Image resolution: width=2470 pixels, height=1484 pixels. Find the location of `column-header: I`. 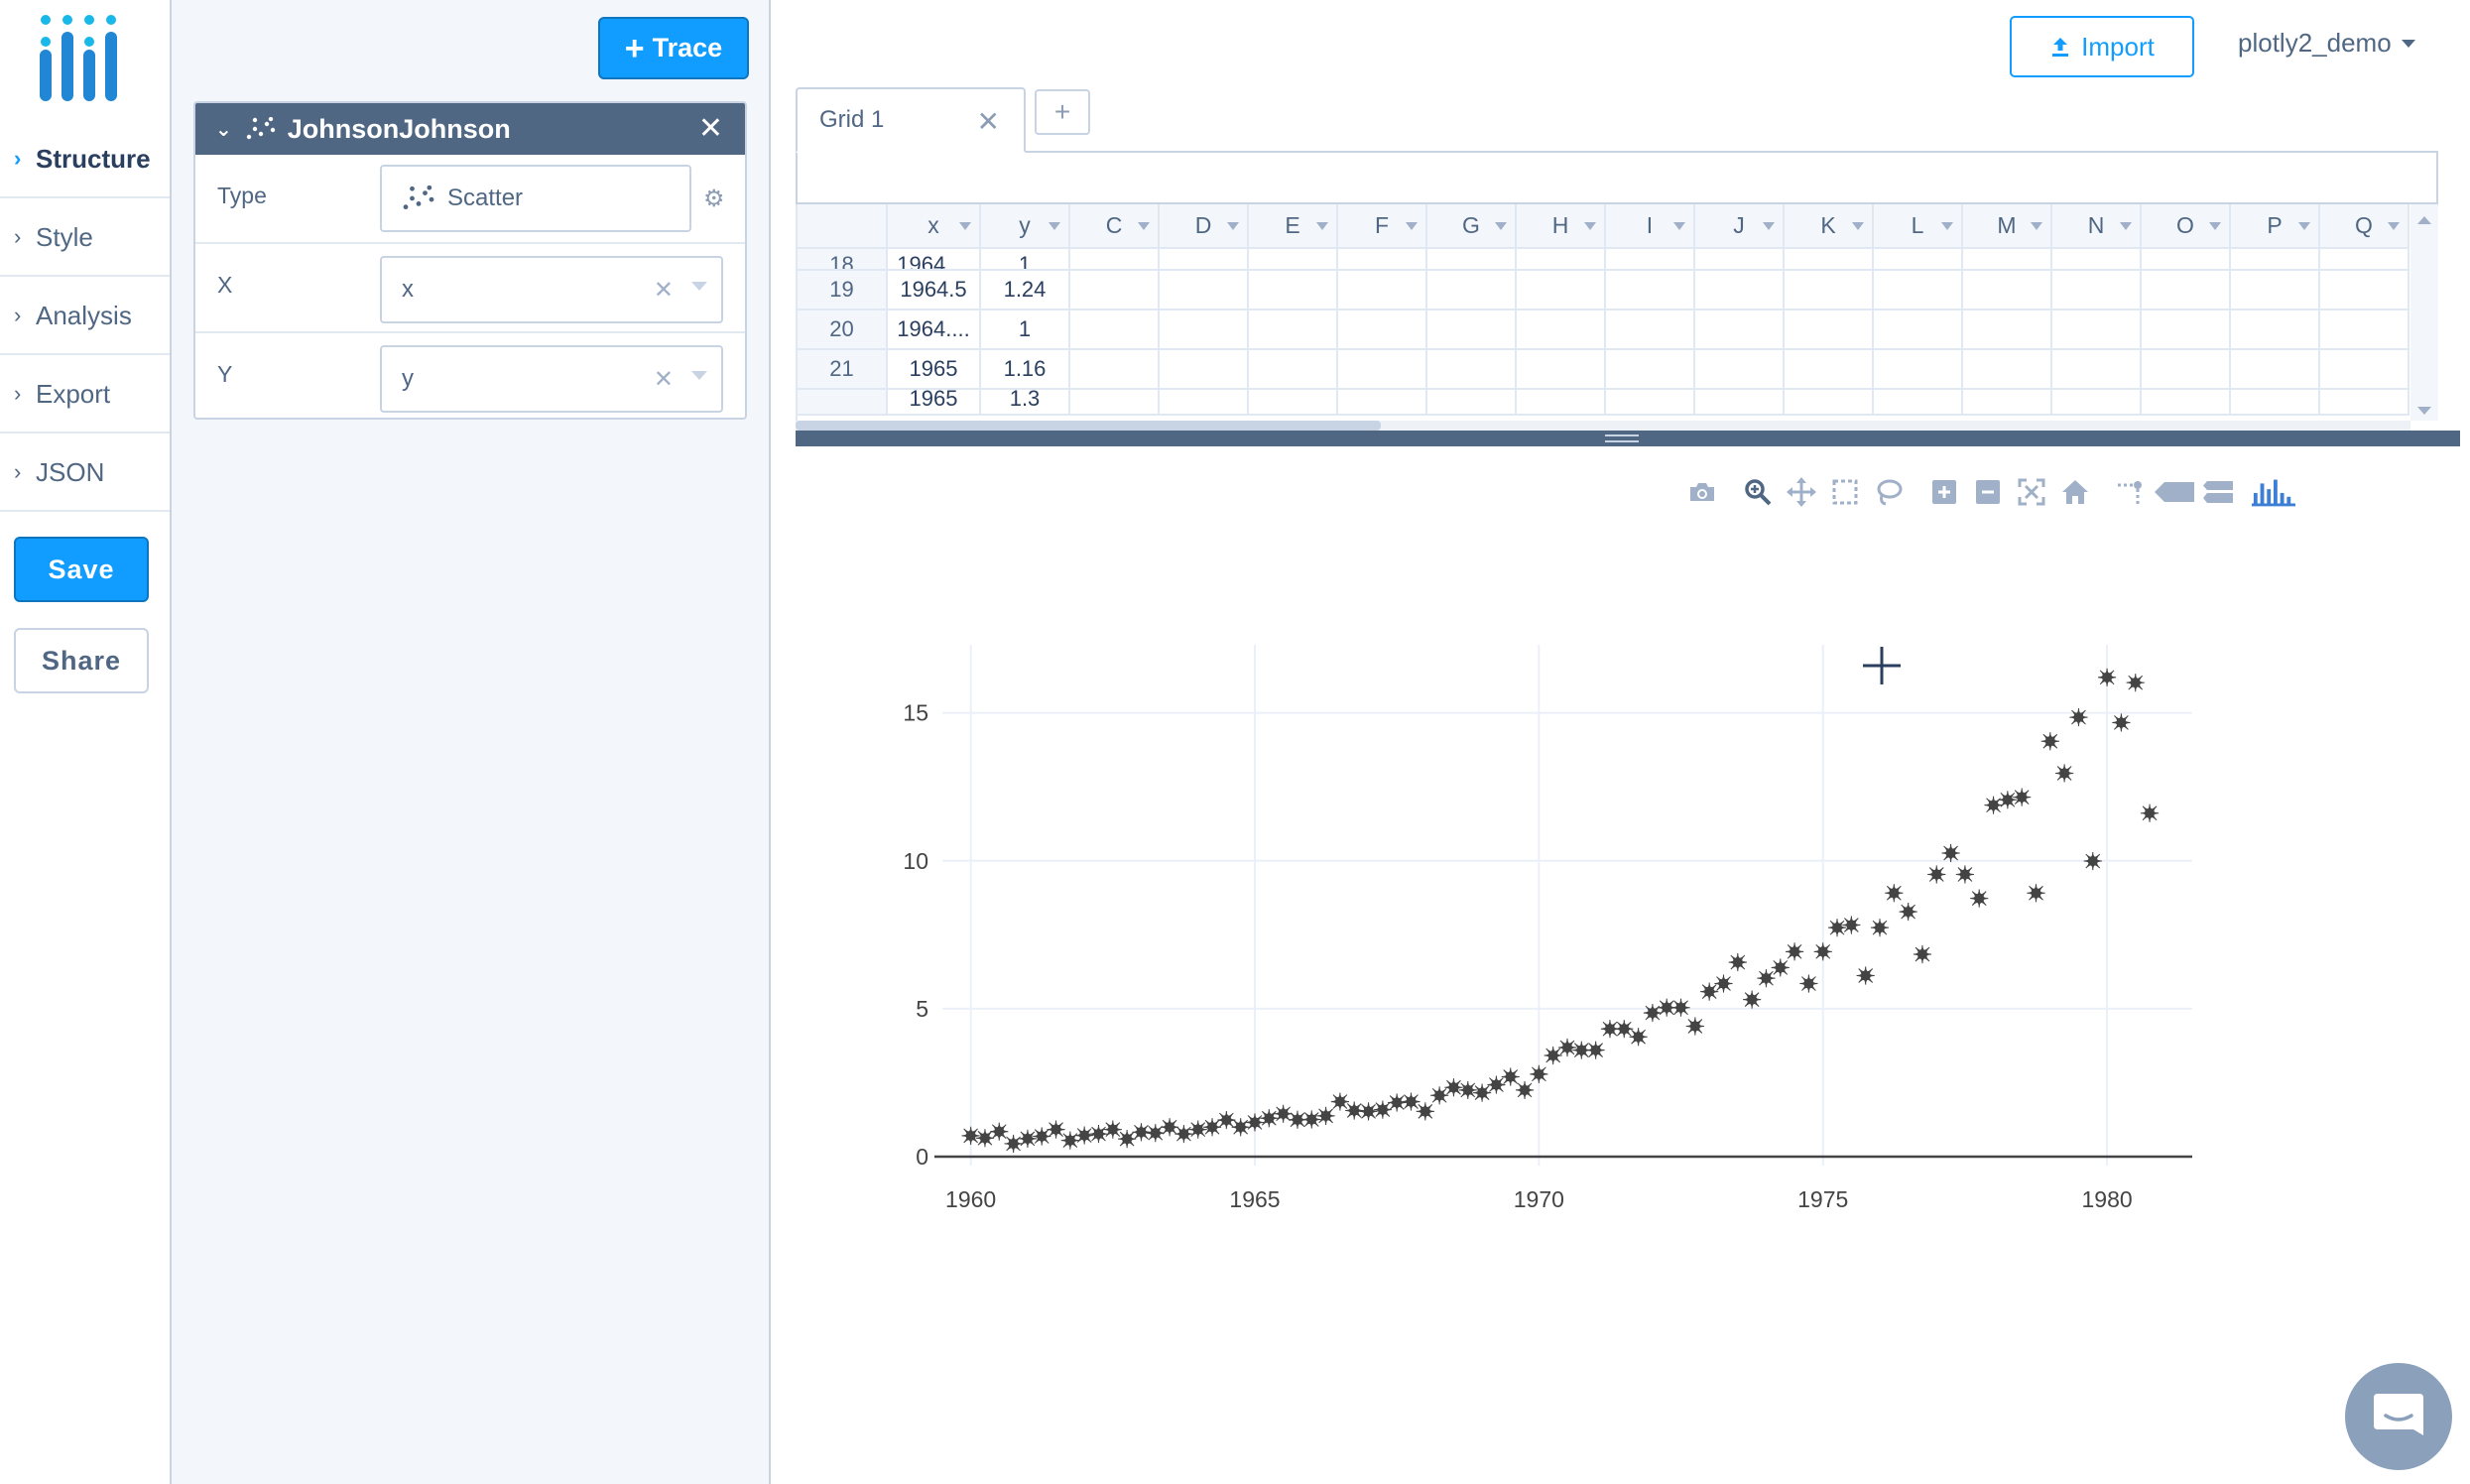

column-header: I is located at coordinates (1650, 226).